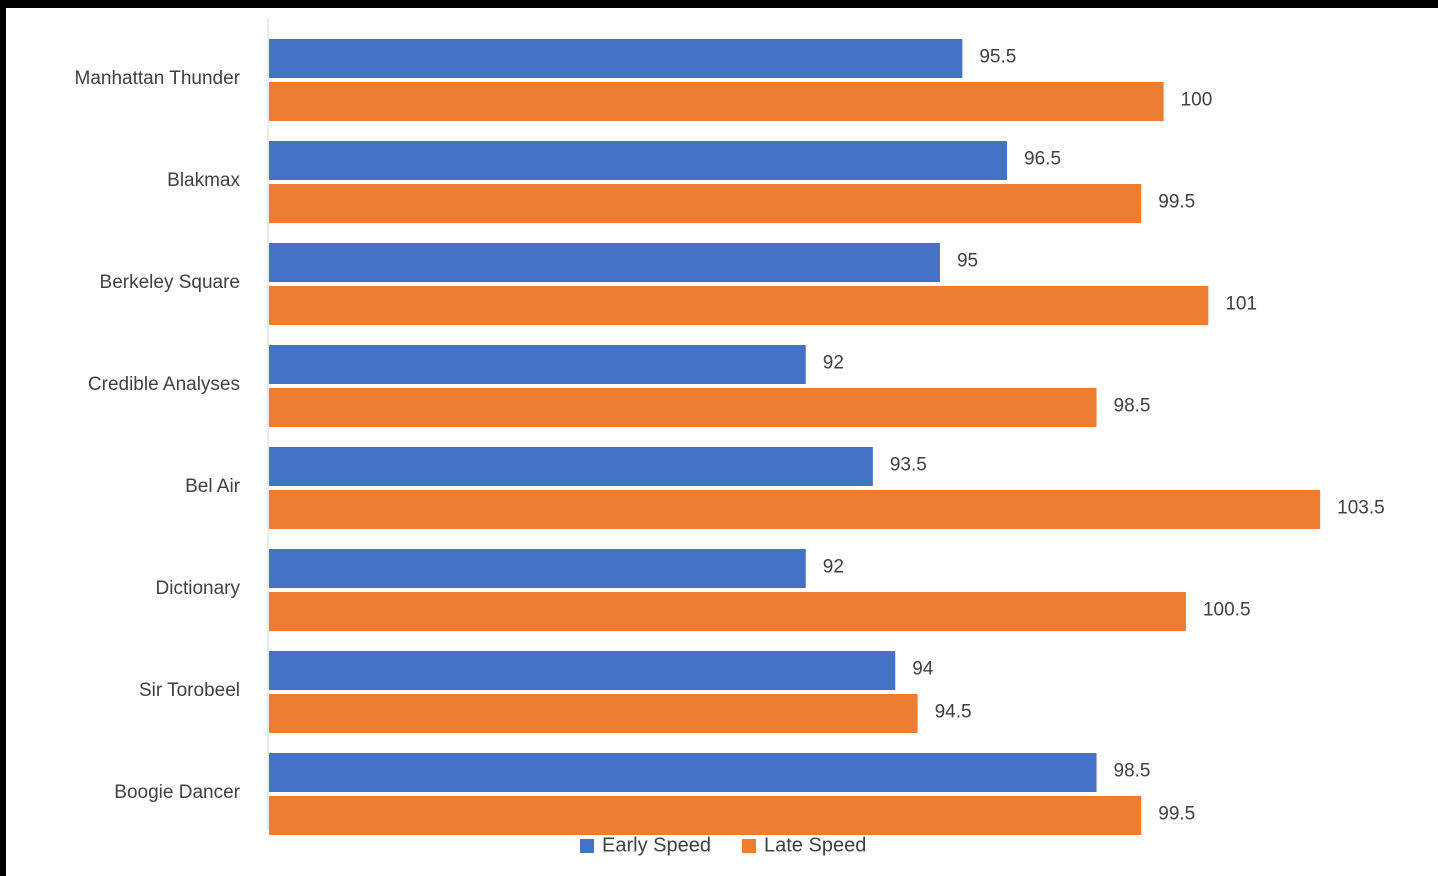 Image resolution: width=1438 pixels, height=876 pixels. What do you see at coordinates (749, 846) in the screenshot?
I see `legend-swatch-late` at bounding box center [749, 846].